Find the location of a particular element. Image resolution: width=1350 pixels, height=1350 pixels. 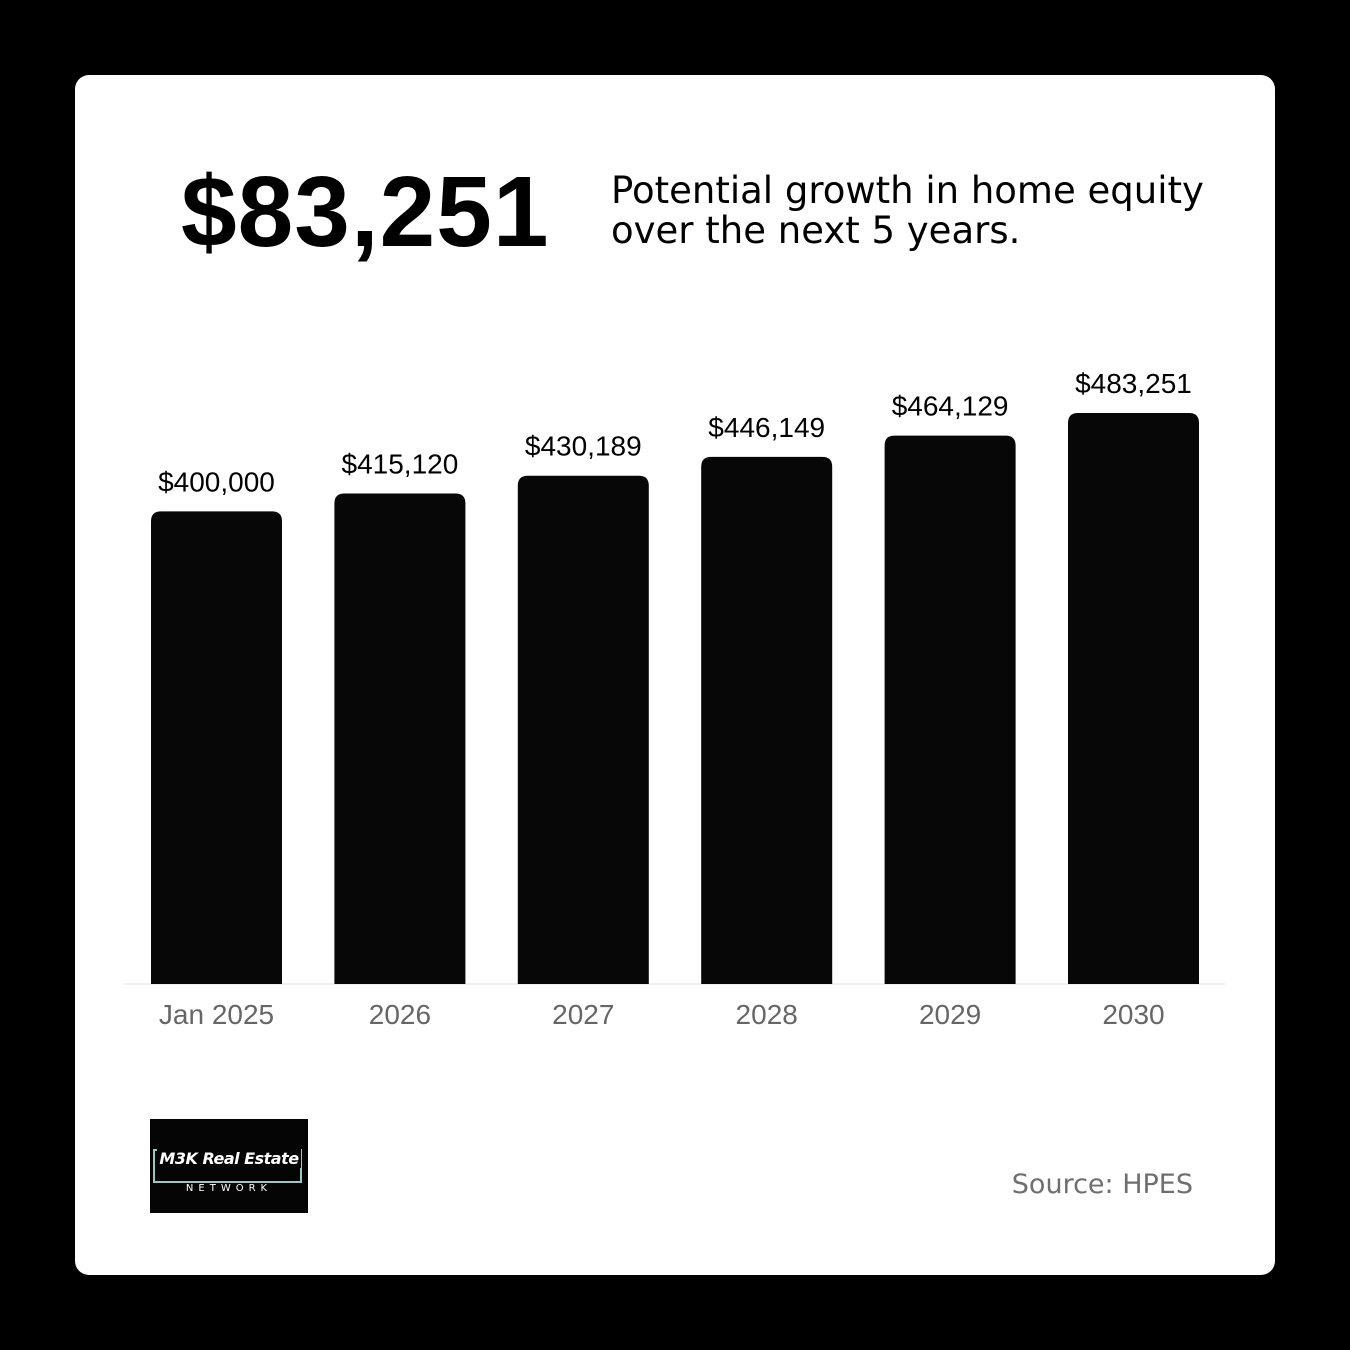

m3k-logo: M3K Real Estate NETWORK is located at coordinates (229, 1166).